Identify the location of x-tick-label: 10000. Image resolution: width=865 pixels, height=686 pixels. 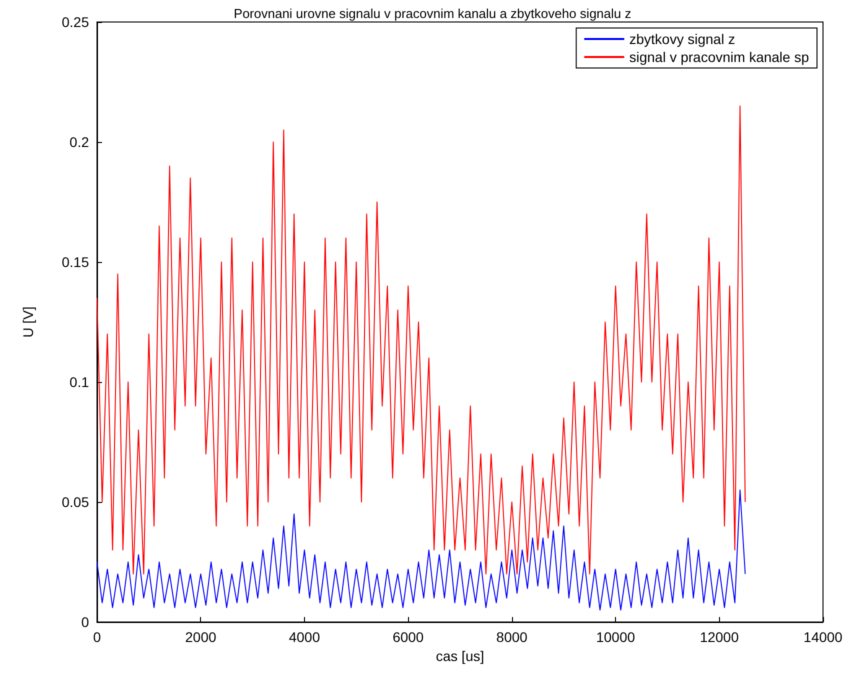
(616, 637).